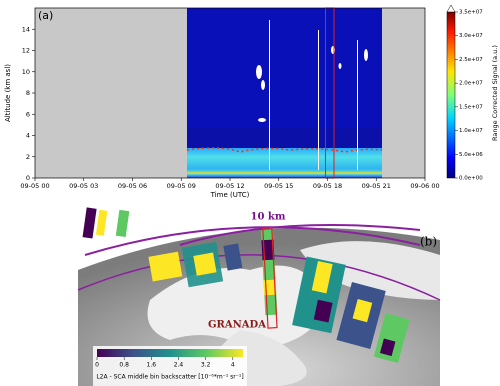 This screenshot has width=500, height=386. I want to click on y-tick-label: 12, so click(26, 51).